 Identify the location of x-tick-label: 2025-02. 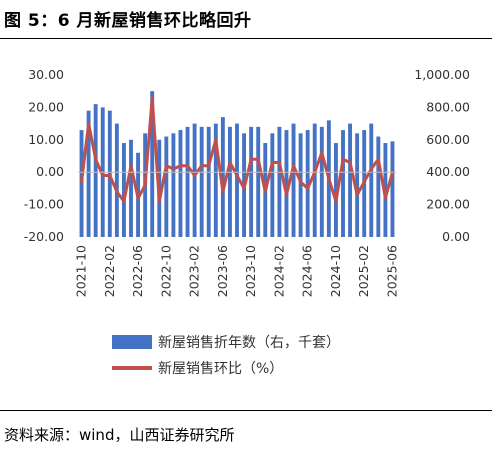
(363, 271).